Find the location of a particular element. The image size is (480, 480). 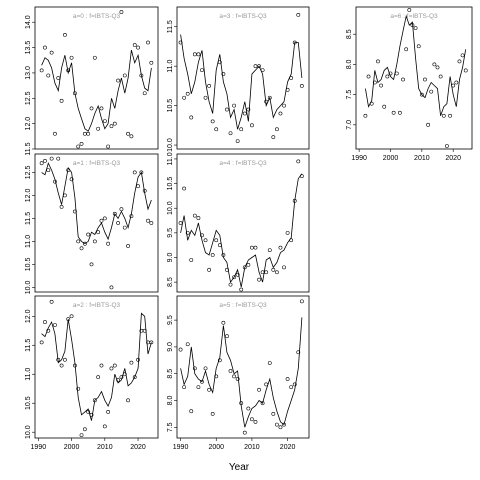

panel-title: a=3 : f=IBTS-Q3 is located at coordinates (243, 16).